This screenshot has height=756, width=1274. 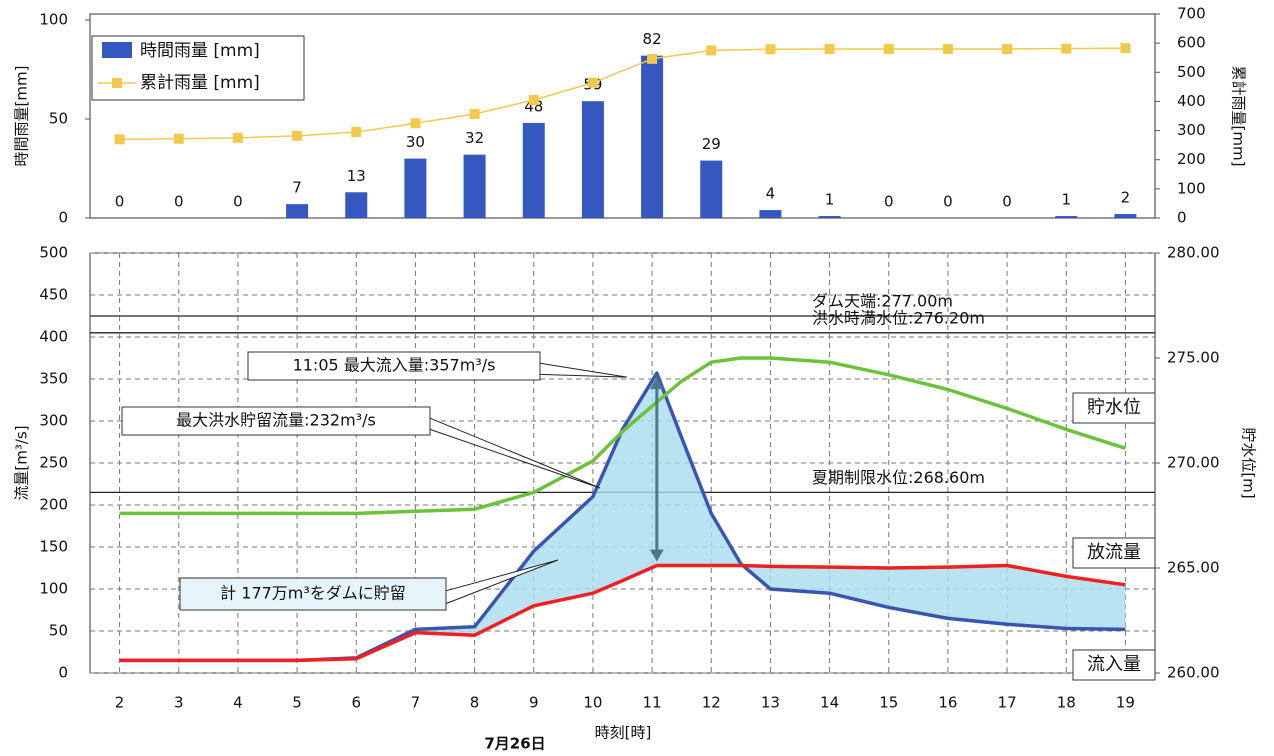 I want to click on y-tick-label: 250, so click(x=53, y=463).